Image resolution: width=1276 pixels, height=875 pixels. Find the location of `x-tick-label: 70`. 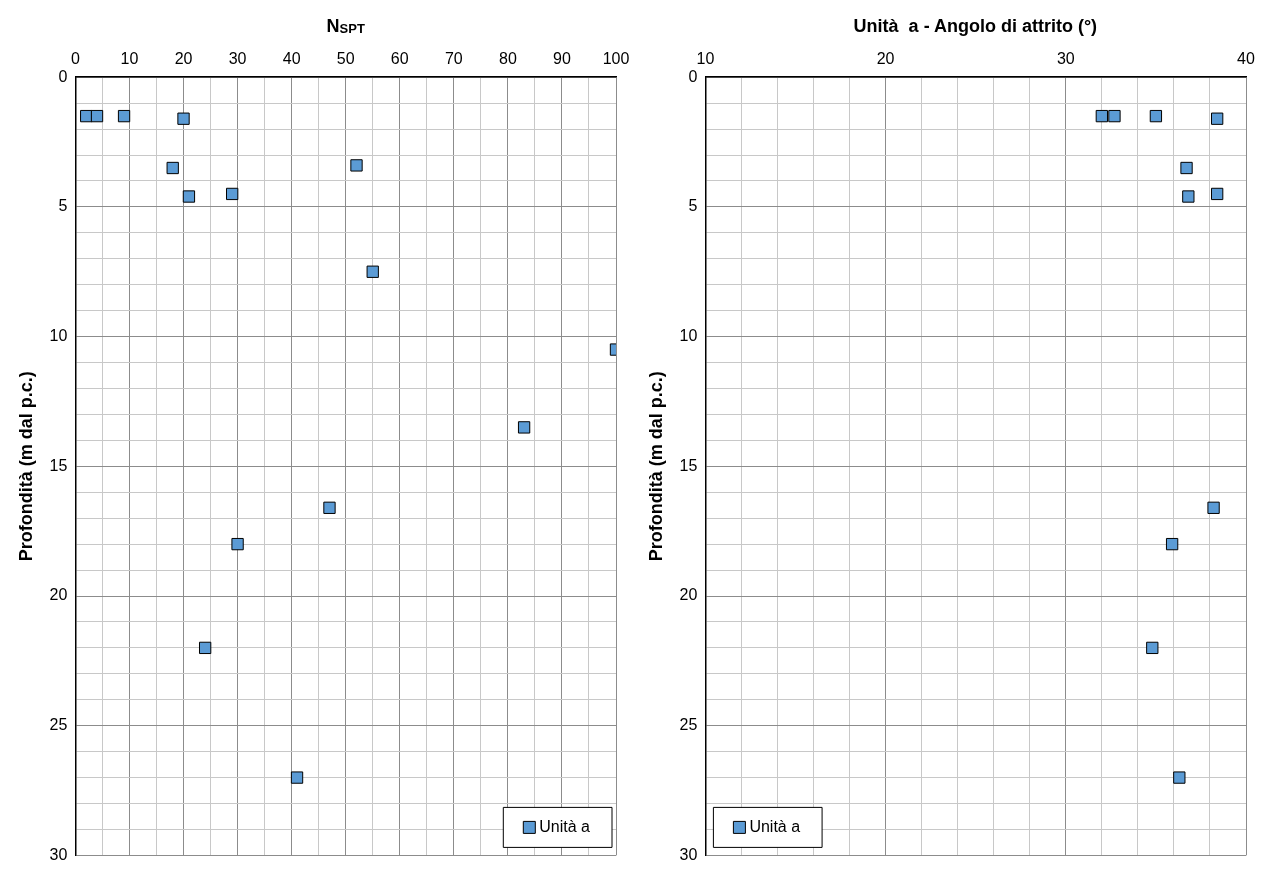

x-tick-label: 70 is located at coordinates (453, 59).